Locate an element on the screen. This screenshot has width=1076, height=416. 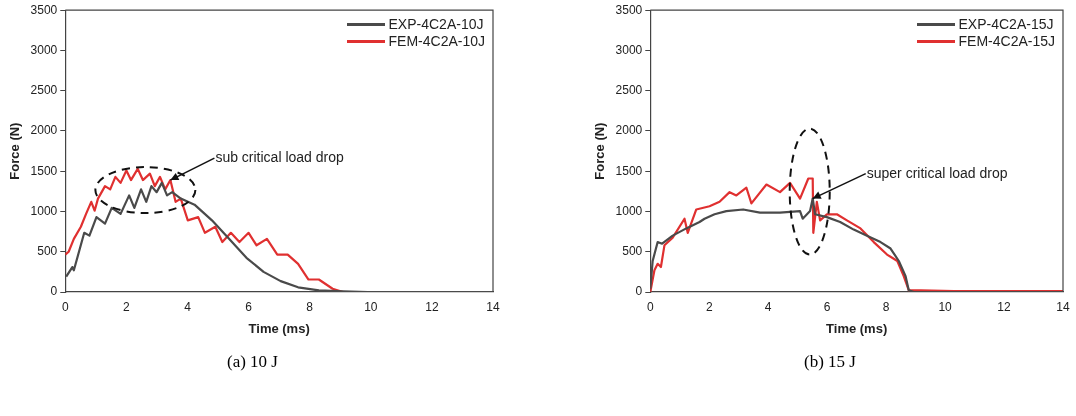
annotation: sub critical load drop is located at coordinates (279, 157).